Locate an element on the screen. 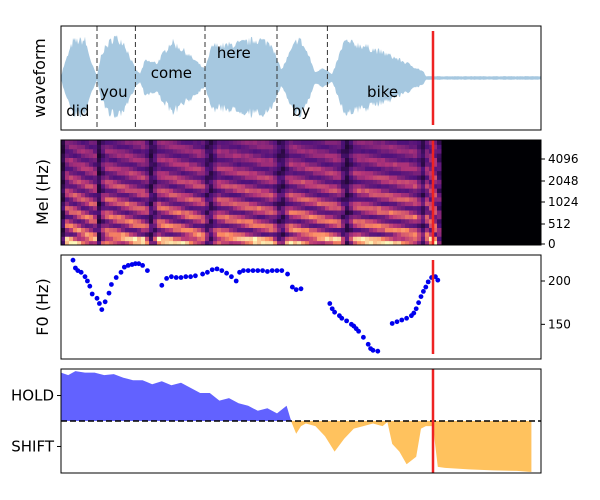  mel-y-tick-label: 1024 is located at coordinates (563, 202).